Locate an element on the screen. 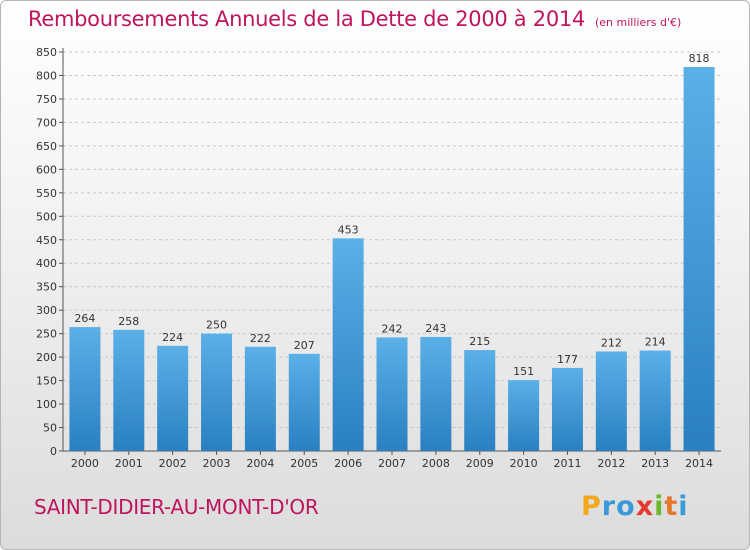 The width and height of the screenshot is (750, 550). bar-2011 is located at coordinates (567, 409).